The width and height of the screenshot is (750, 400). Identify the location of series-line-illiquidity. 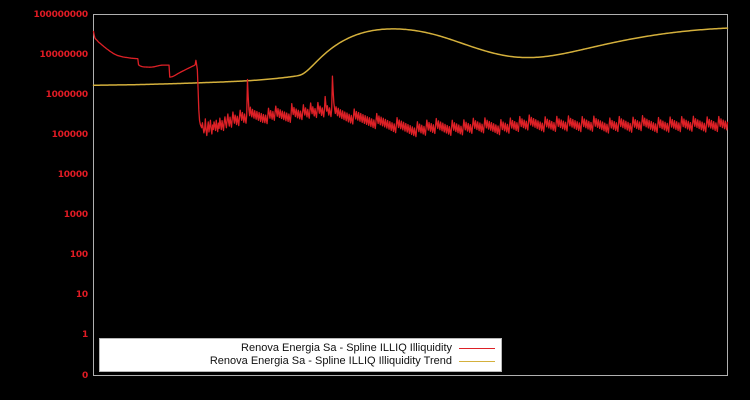
(410, 57).